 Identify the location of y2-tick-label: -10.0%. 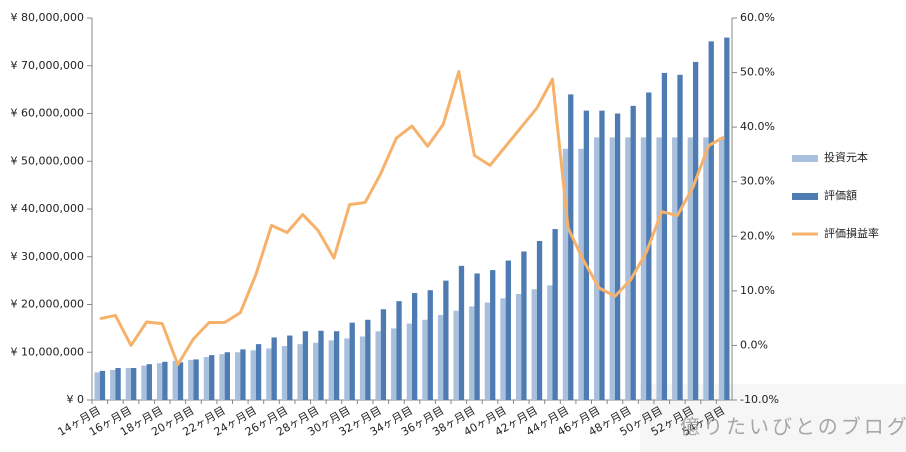
(759, 399).